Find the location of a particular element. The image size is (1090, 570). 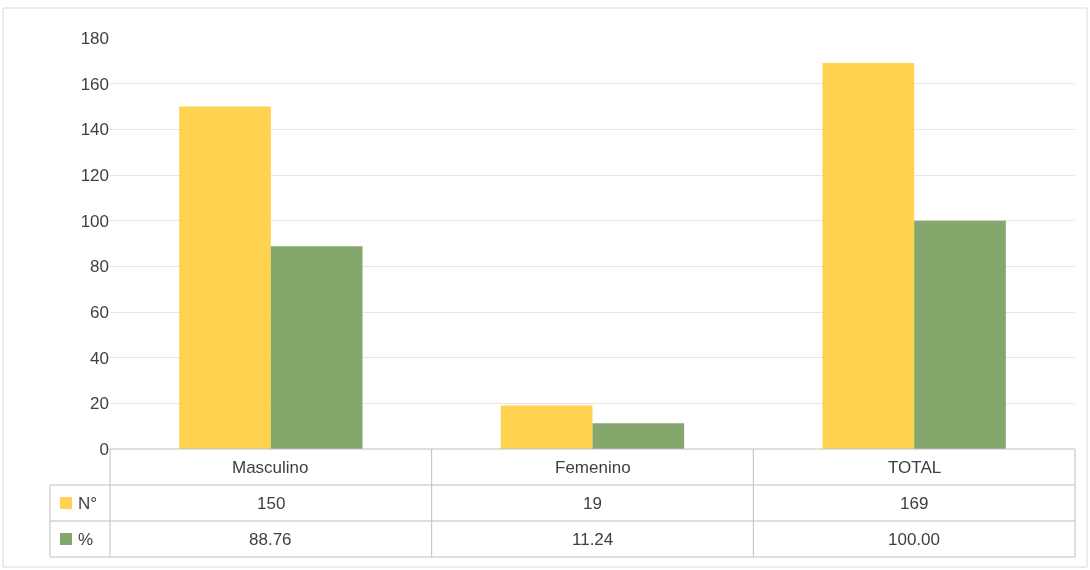

y-tick-label: 60 is located at coordinates (99, 312).